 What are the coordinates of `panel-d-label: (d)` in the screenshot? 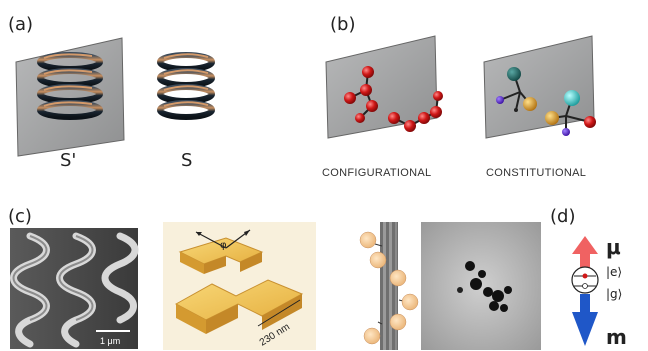 It's located at (562, 216).